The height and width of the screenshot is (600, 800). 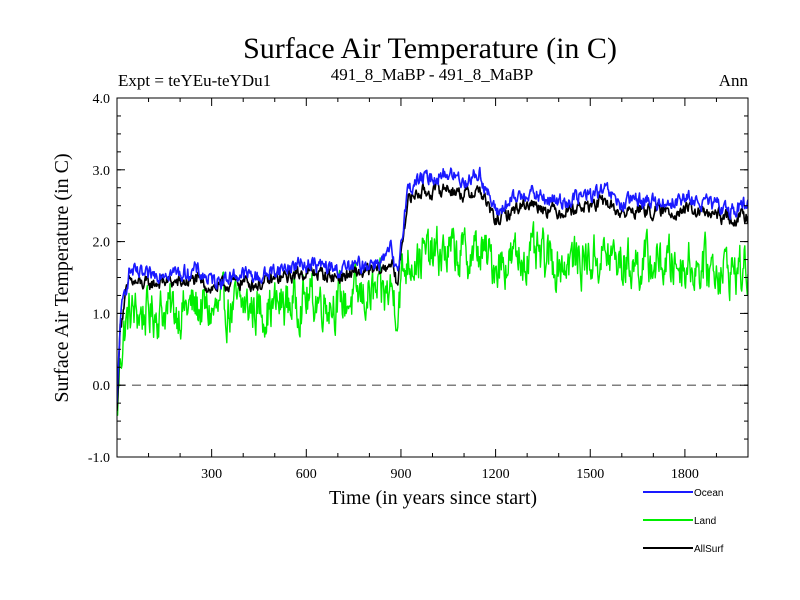 I want to click on legend-label-land: Land, so click(x=705, y=521).